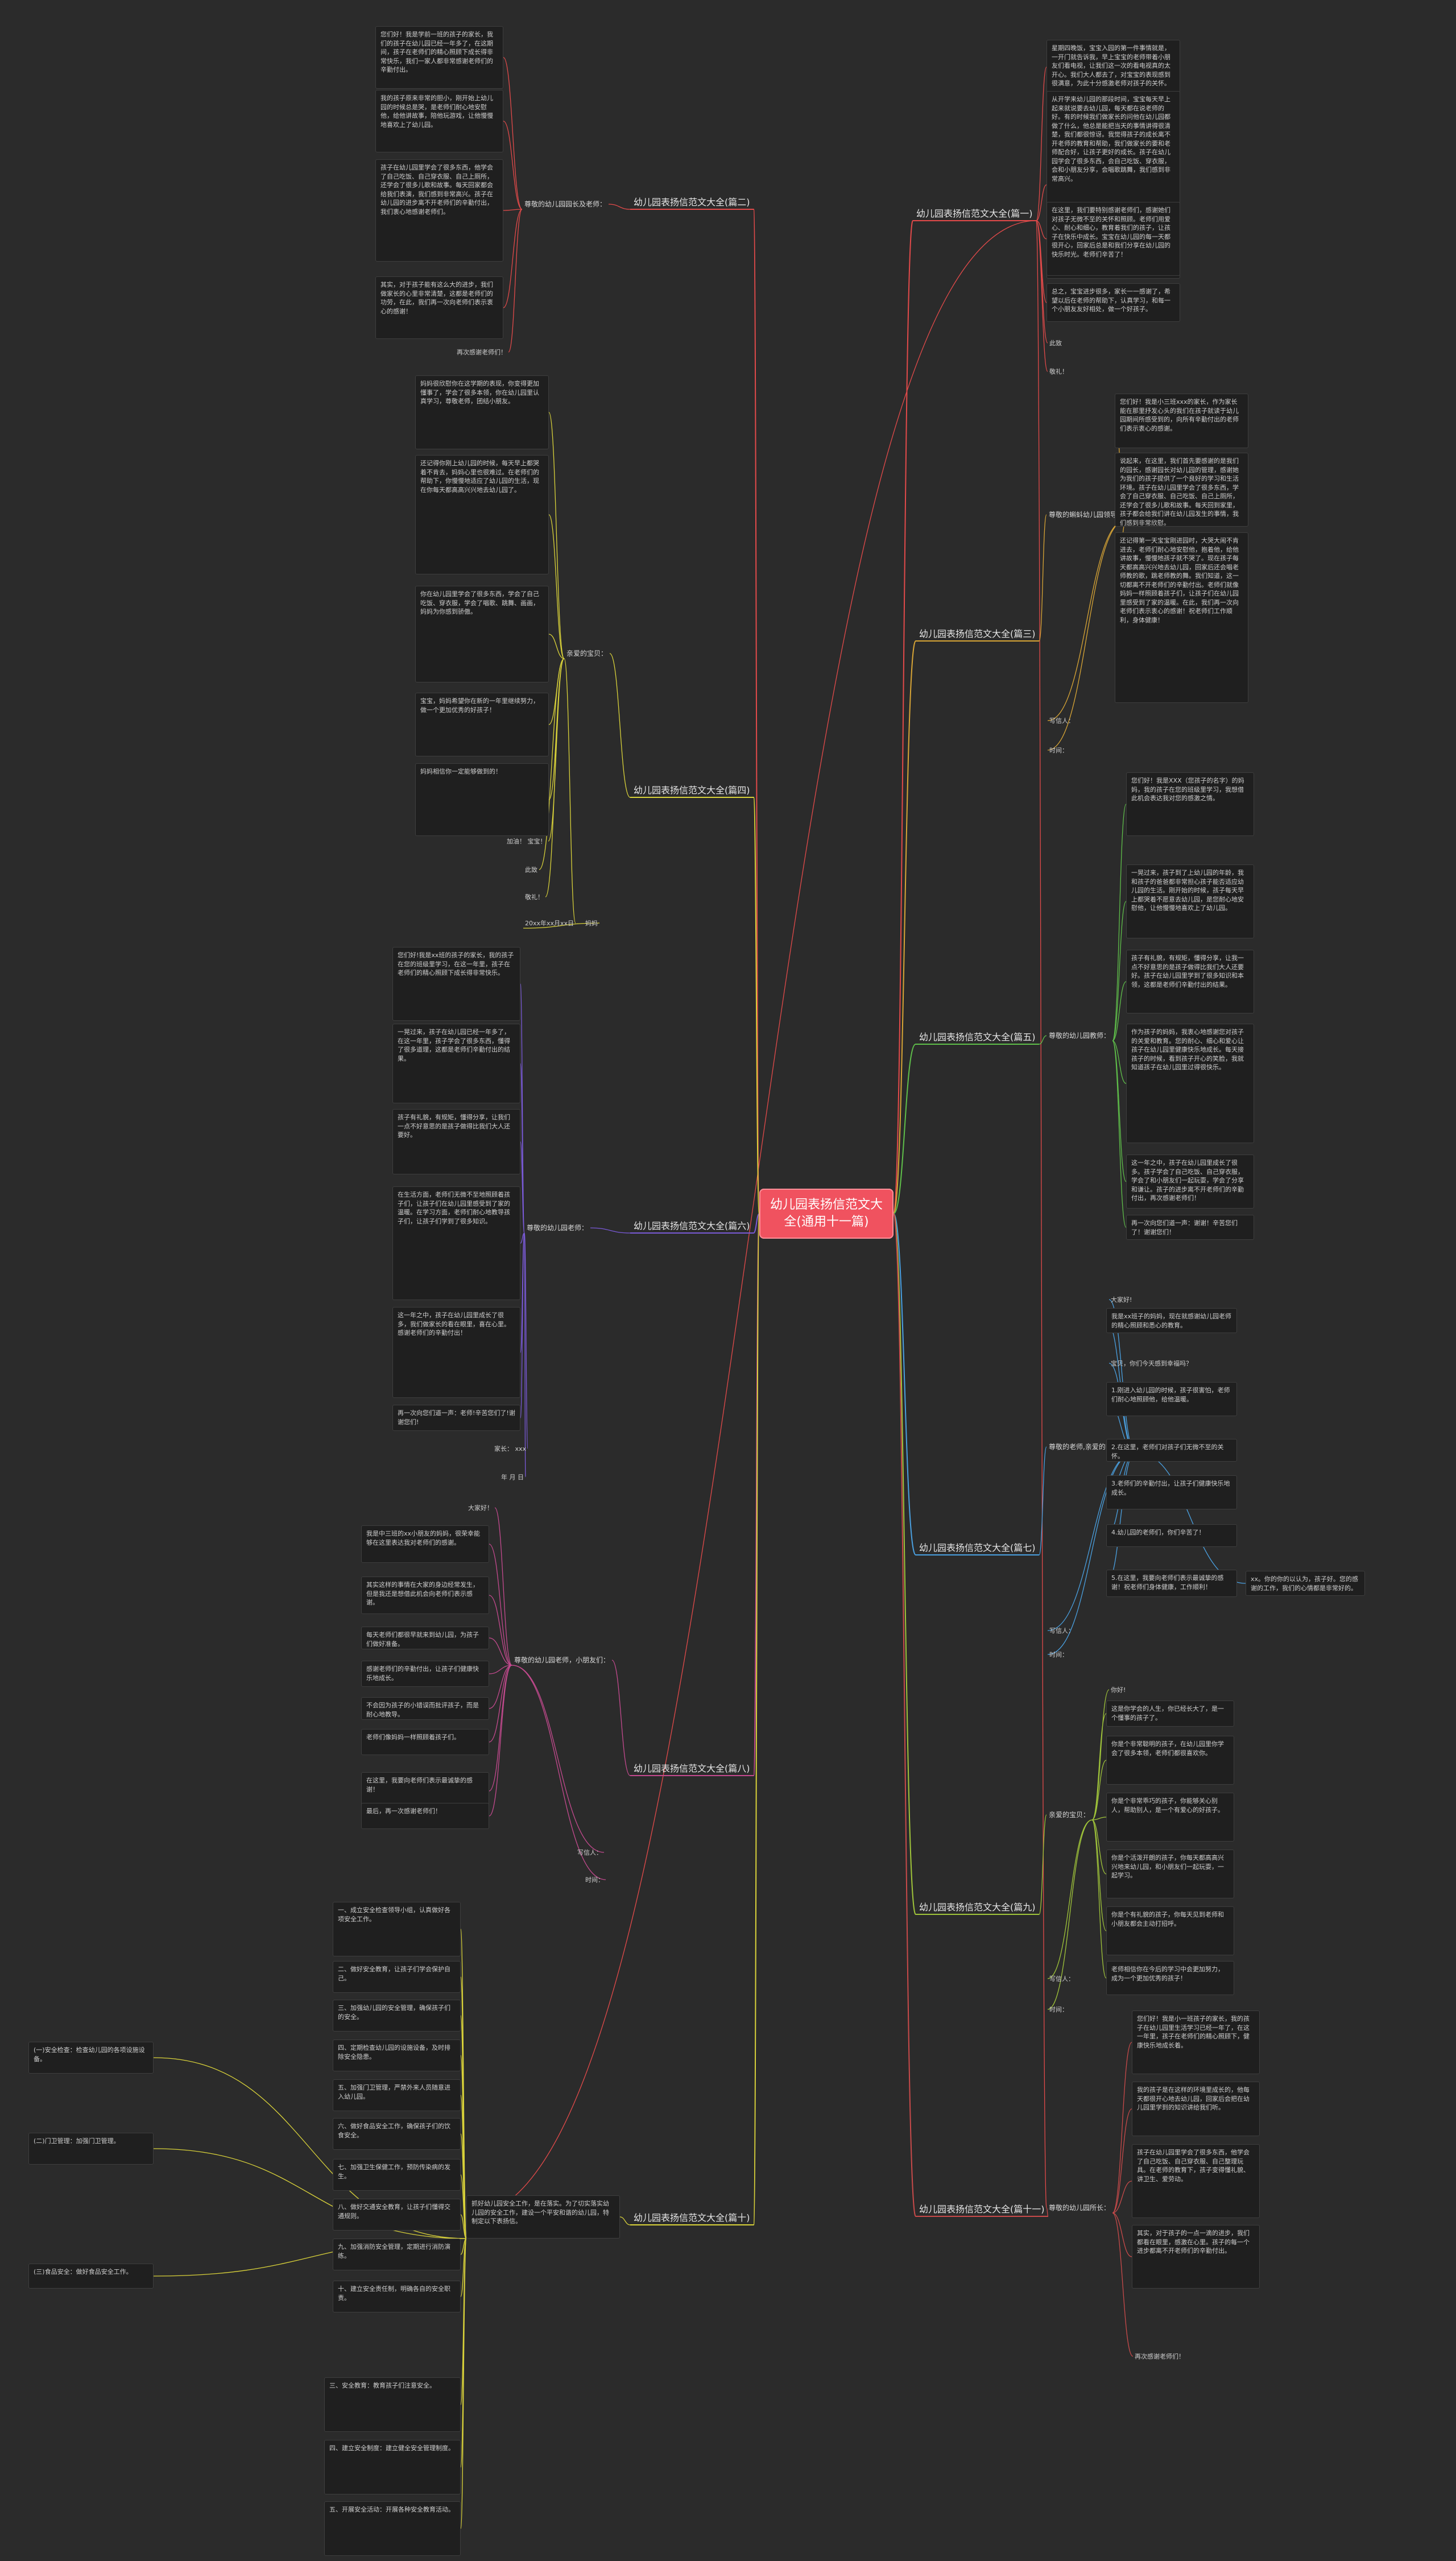 This screenshot has width=1456, height=2561. I want to click on b9-salutation: 亲爱的宝贝：, so click(1069, 1815).